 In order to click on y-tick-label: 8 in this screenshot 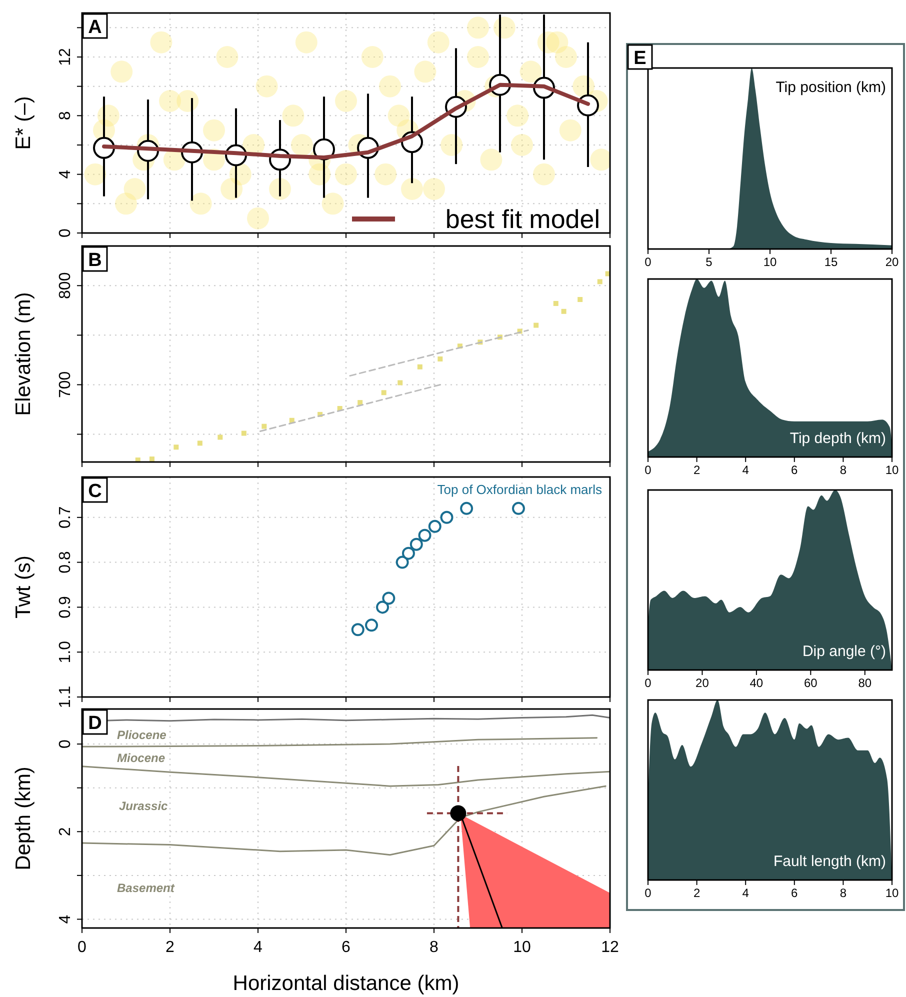, I will do `click(65, 115)`.